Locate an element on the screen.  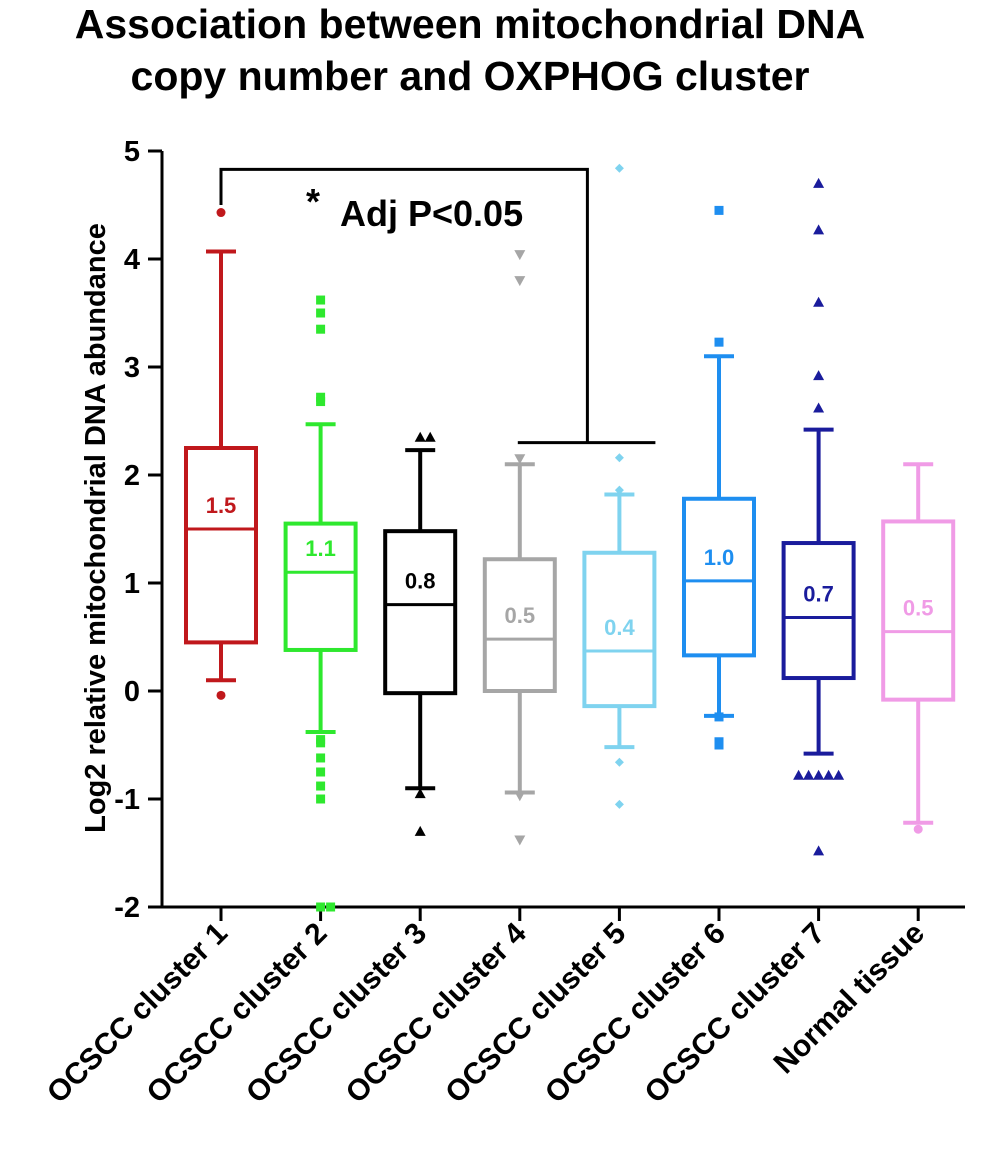
box-group-4: 0.5 is located at coordinates (519, 548).